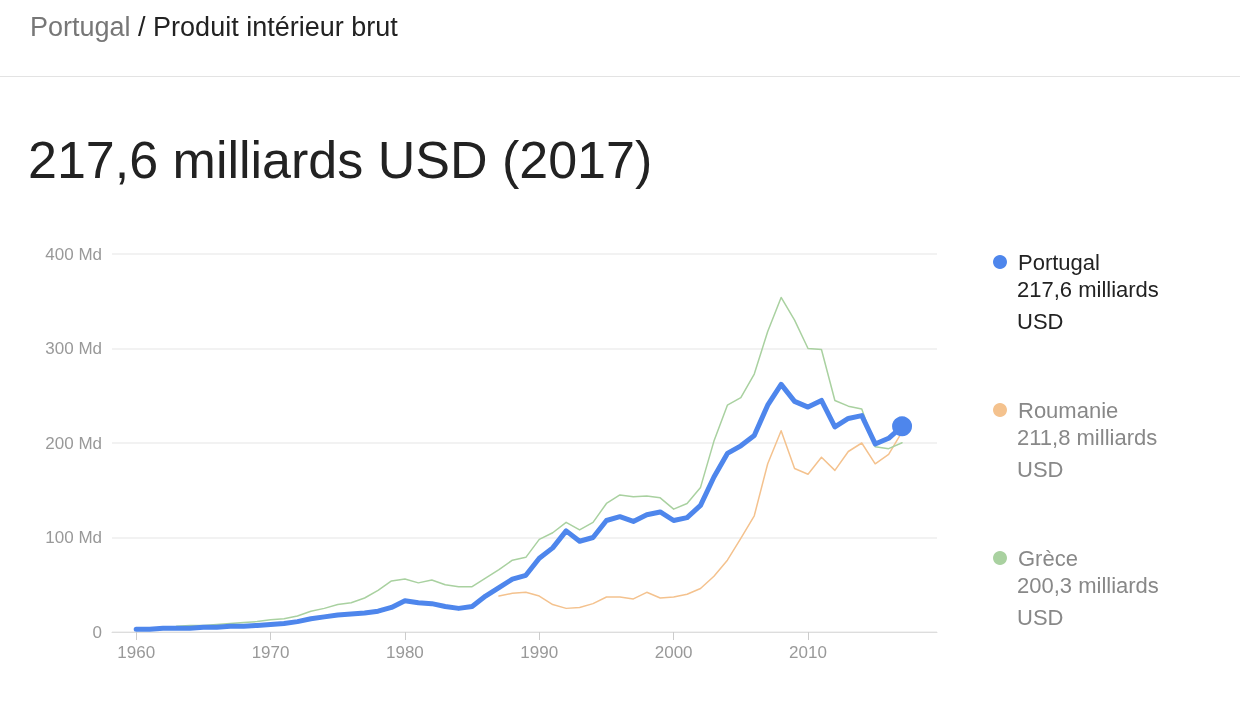  Describe the element at coordinates (214, 27) in the screenshot. I see `chart-subtitle: Portugal / Produit intérieur brut` at that location.